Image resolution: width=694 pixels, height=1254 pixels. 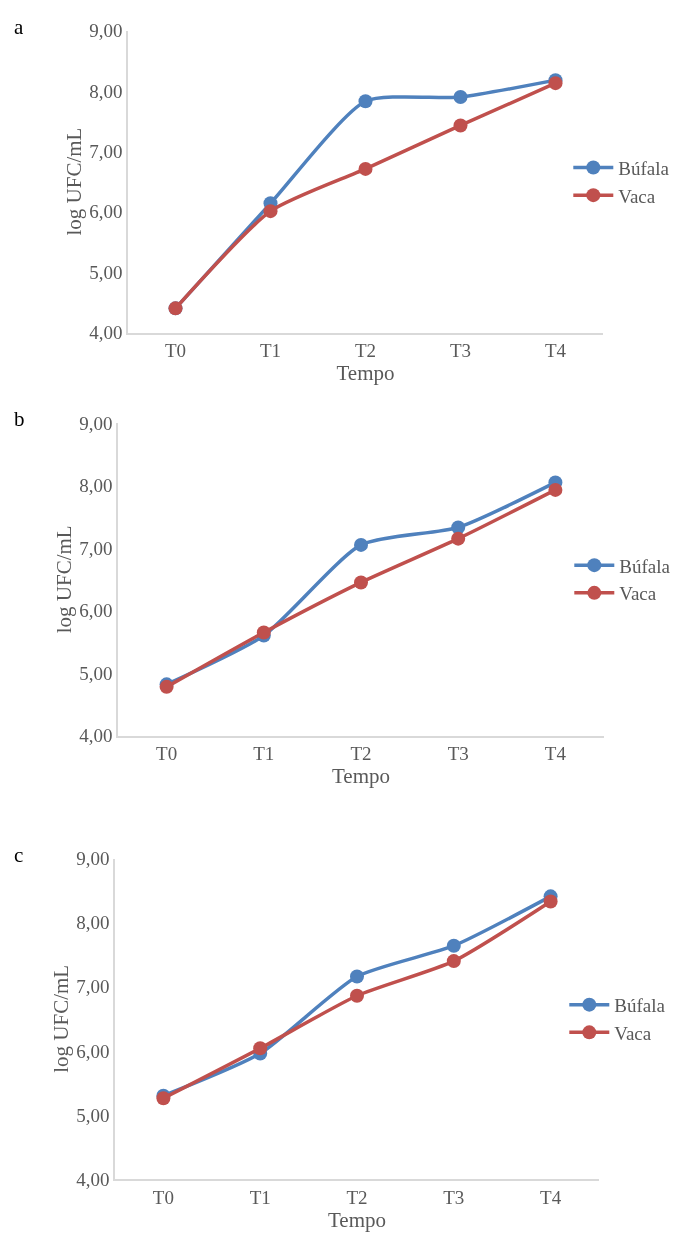 I want to click on chart-title: a, so click(x=19, y=27).